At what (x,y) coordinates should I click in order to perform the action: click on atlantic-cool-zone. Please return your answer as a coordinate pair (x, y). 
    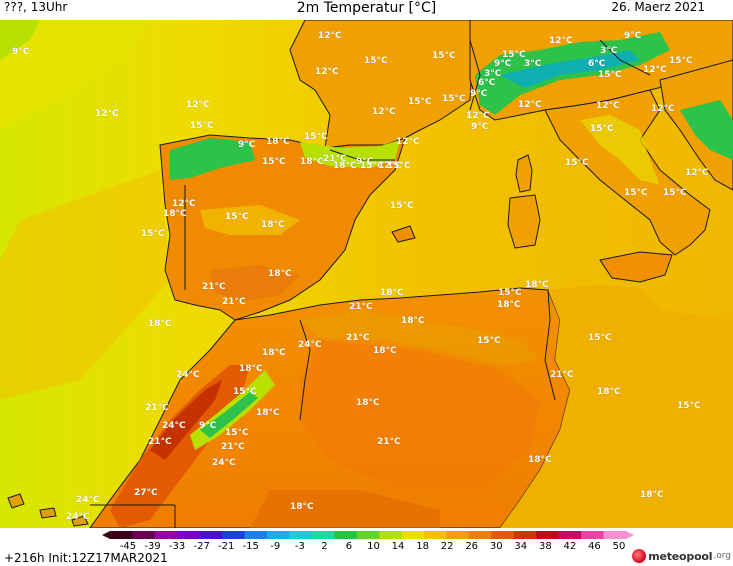
    Looking at the image, I should click on (75, 75).